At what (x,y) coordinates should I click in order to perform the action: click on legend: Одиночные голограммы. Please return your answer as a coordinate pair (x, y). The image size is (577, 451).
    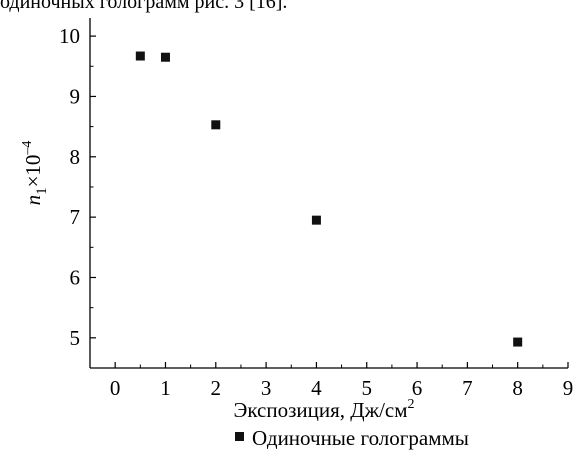
    Looking at the image, I should click on (352, 438).